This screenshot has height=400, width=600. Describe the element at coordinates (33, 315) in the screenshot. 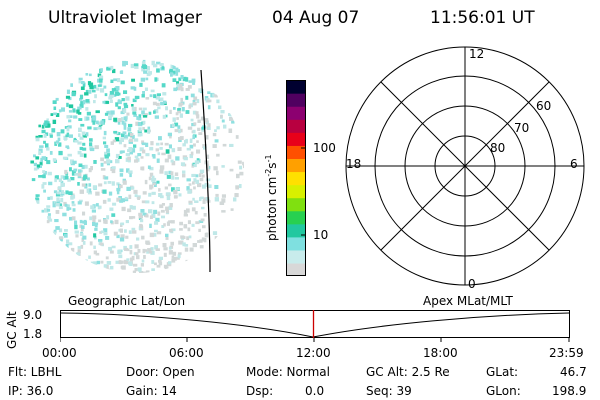

I see `timeline-ytick-high: 9.0` at that location.